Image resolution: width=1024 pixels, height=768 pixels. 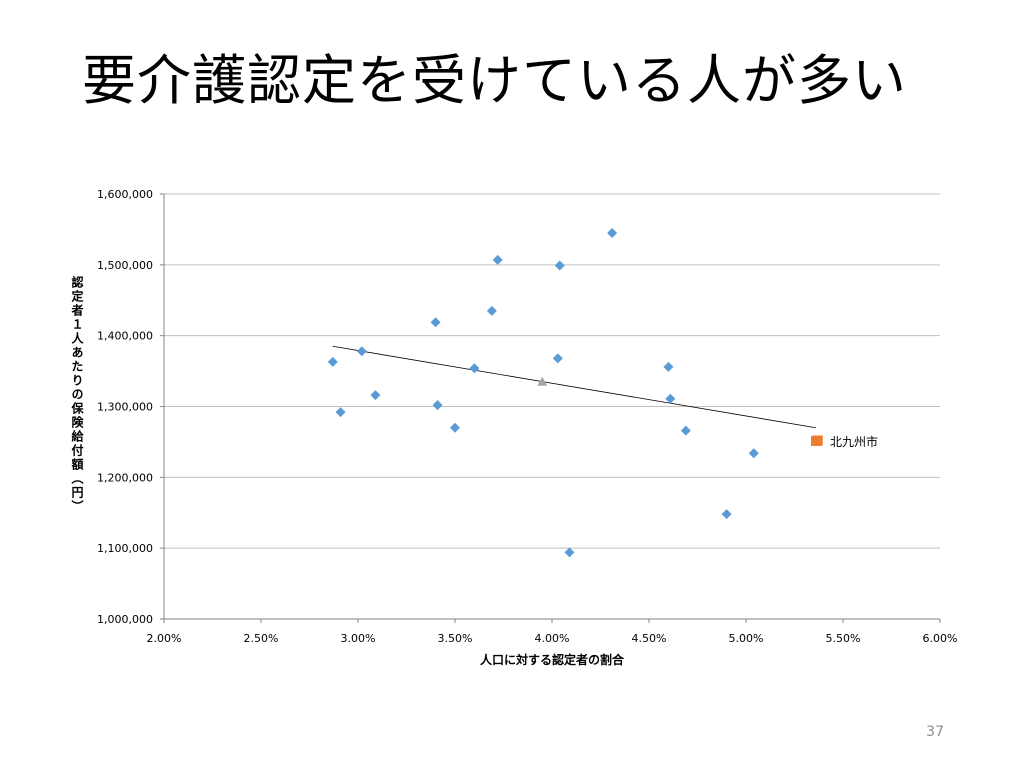 What do you see at coordinates (125, 265) in the screenshot?
I see `y-tick-label: 1,500,000` at bounding box center [125, 265].